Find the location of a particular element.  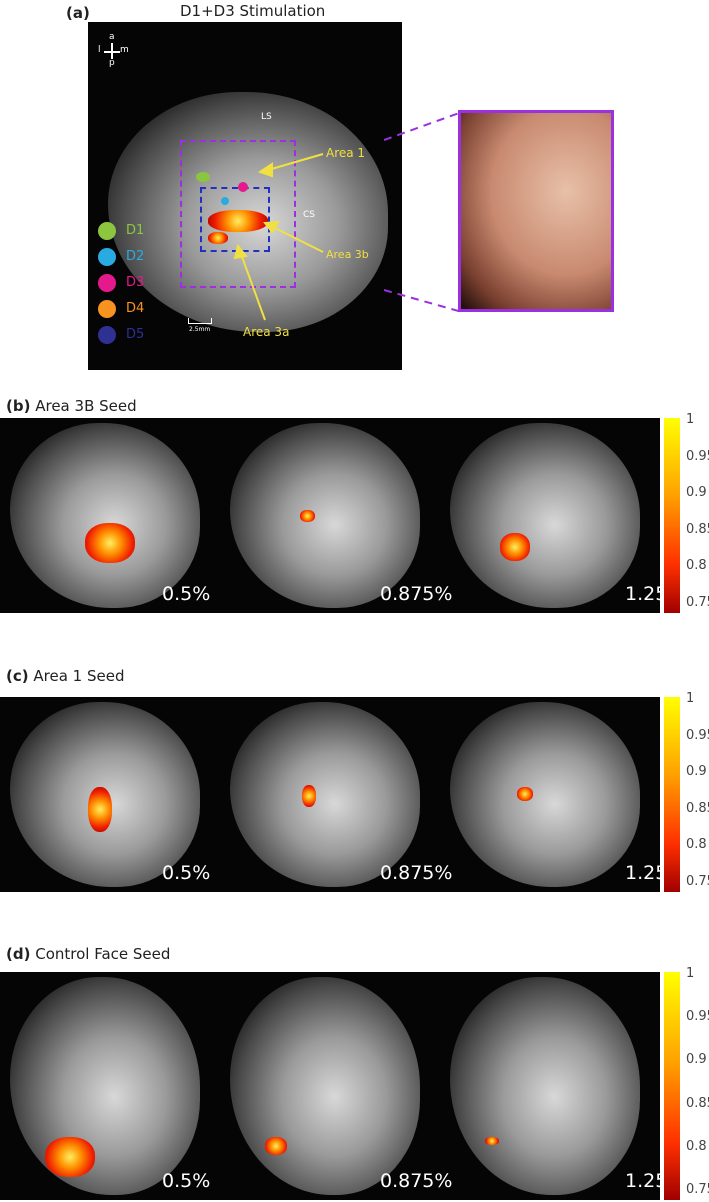

panel-label: (b) Area 3B Seed is located at coordinates (71, 406).